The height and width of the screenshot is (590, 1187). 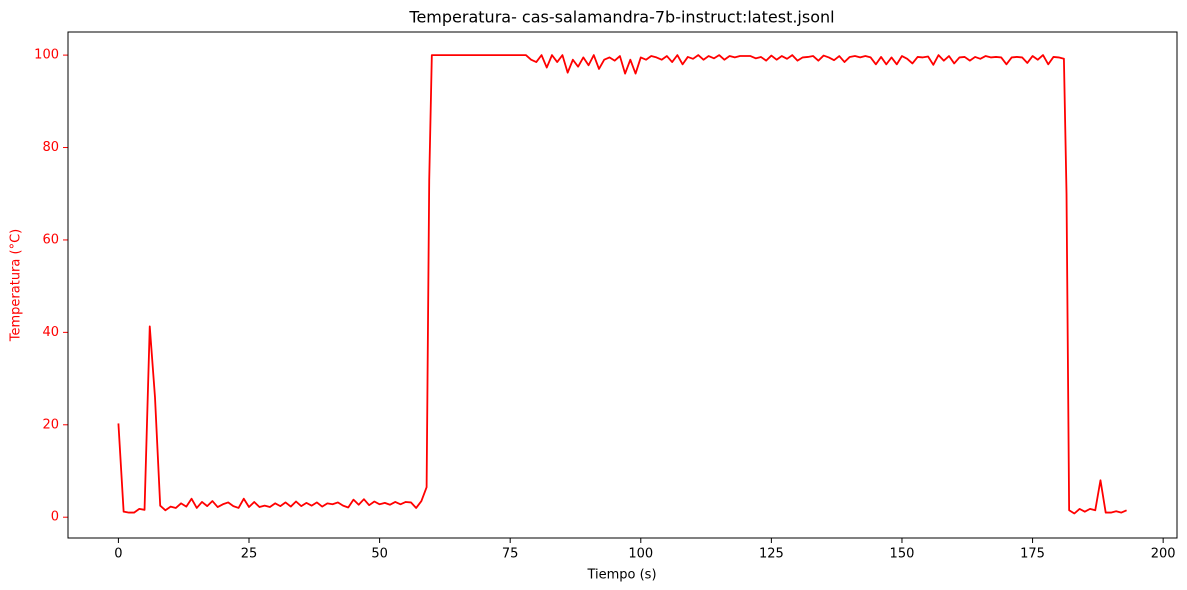 What do you see at coordinates (379, 554) in the screenshot?
I see `x-tick-label: 50` at bounding box center [379, 554].